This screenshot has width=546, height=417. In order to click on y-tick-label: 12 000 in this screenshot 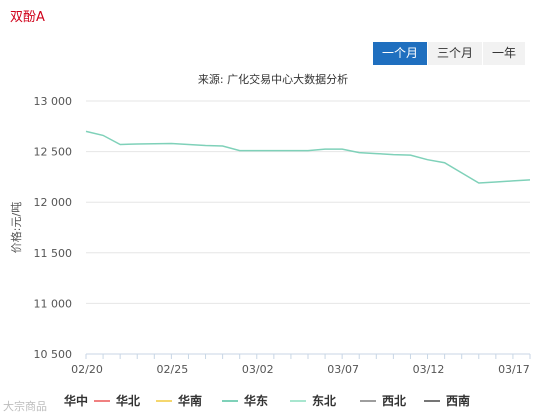, I will do `click(53, 202)`.